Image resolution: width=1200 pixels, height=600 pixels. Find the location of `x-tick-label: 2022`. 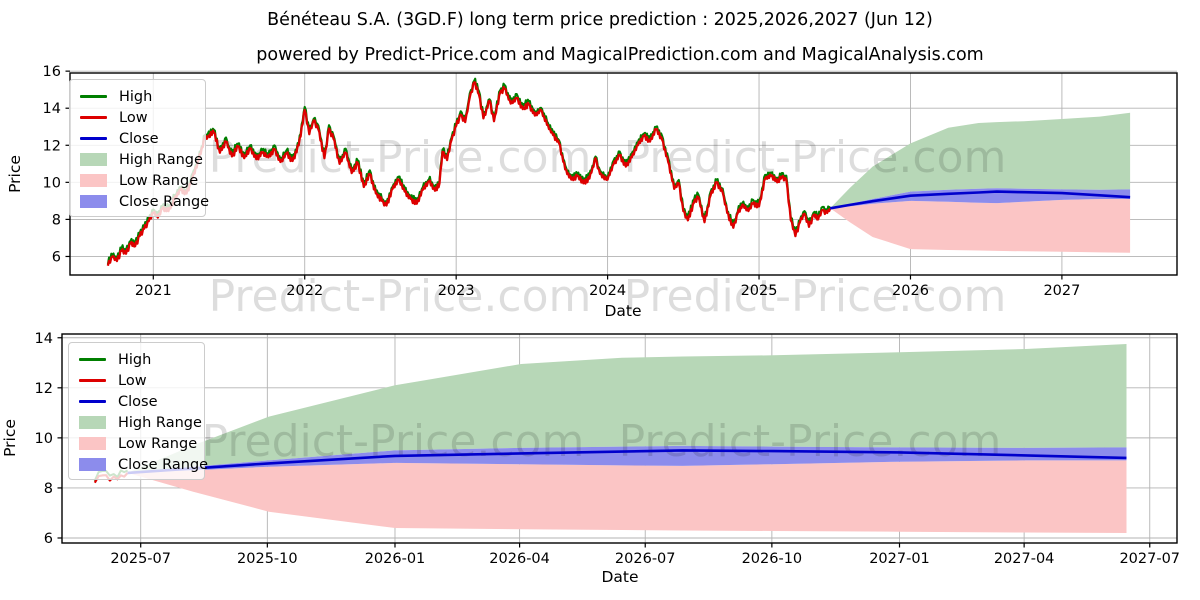

x-tick-label: 2022 is located at coordinates (304, 291).